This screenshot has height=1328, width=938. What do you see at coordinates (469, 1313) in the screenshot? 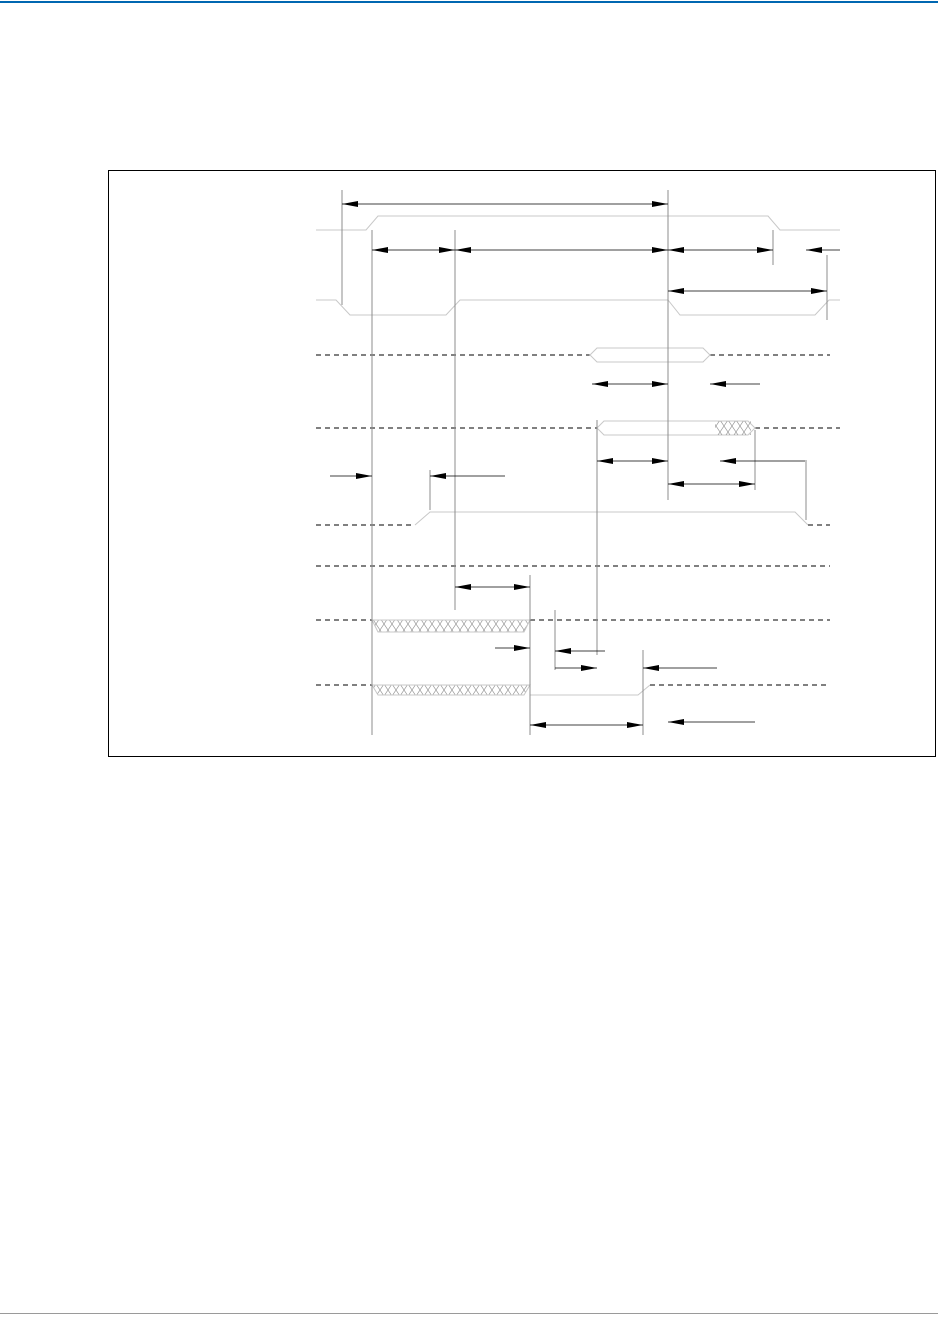
I see `footer-rule` at bounding box center [469, 1313].